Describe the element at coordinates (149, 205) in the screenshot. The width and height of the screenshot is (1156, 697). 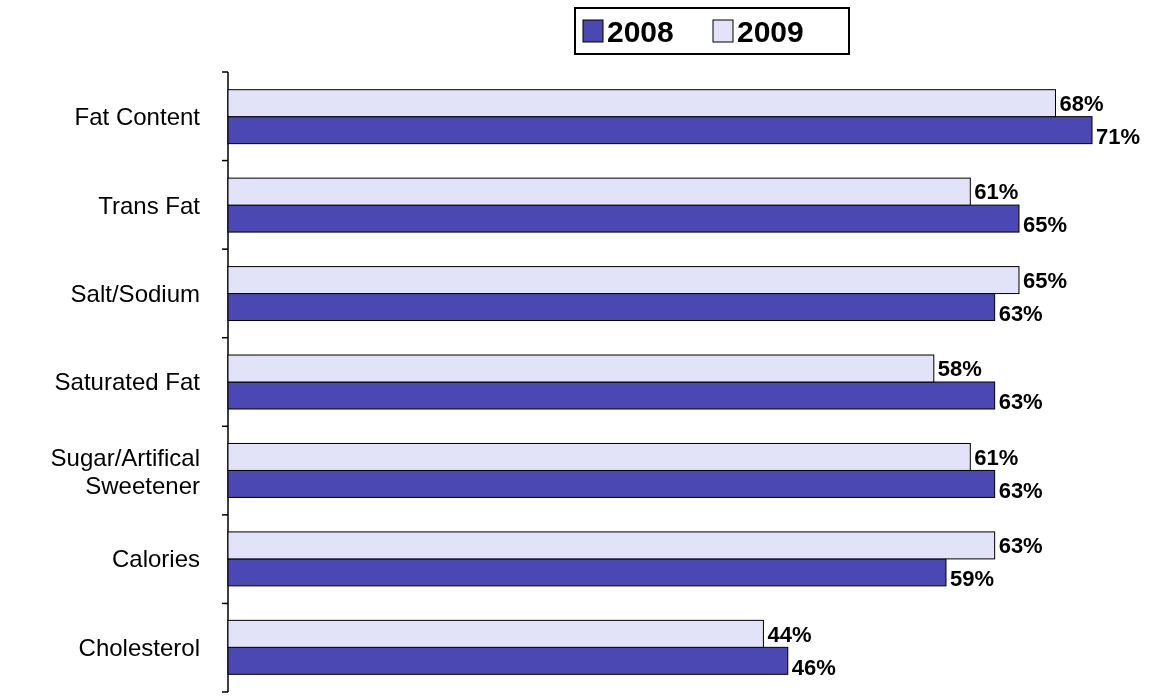
I see `y-tick-label: Trans Fat` at that location.